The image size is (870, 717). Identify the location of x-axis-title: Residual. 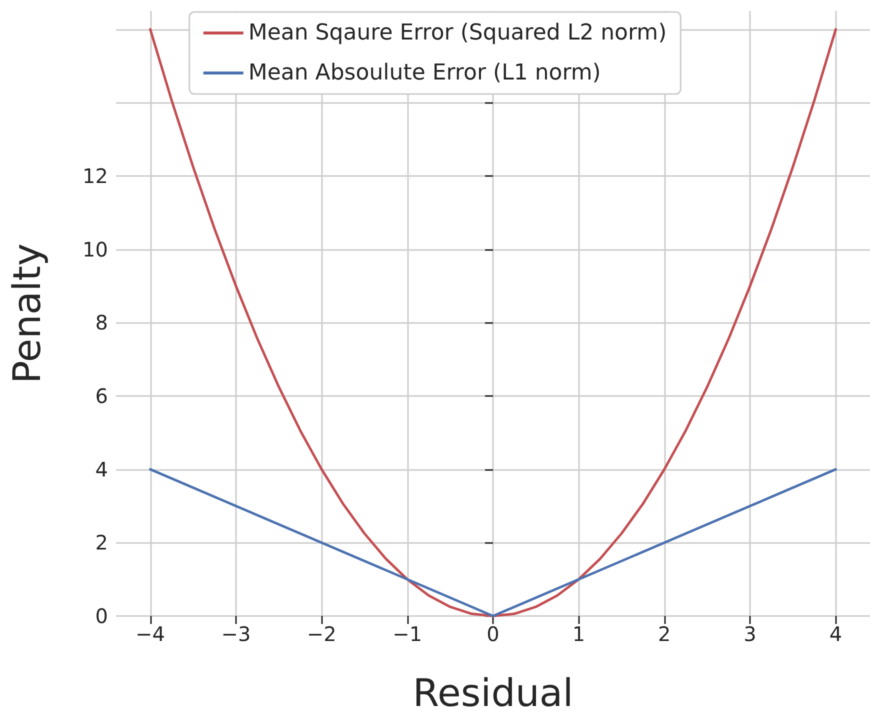
(493, 693).